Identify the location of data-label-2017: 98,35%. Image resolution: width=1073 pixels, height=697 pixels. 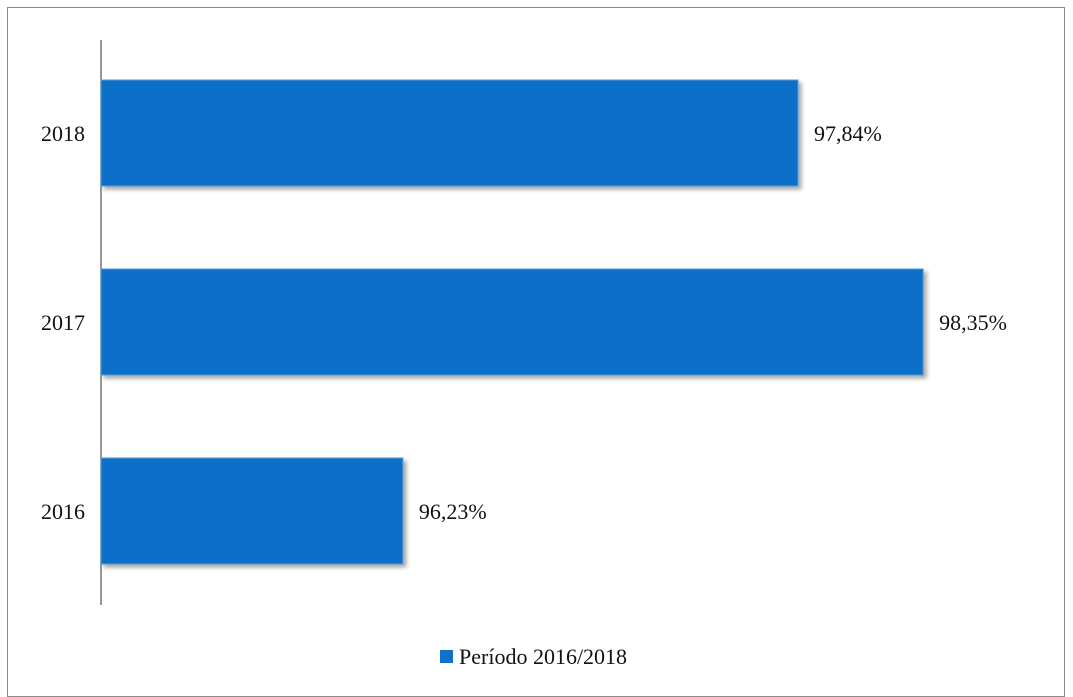
(973, 322).